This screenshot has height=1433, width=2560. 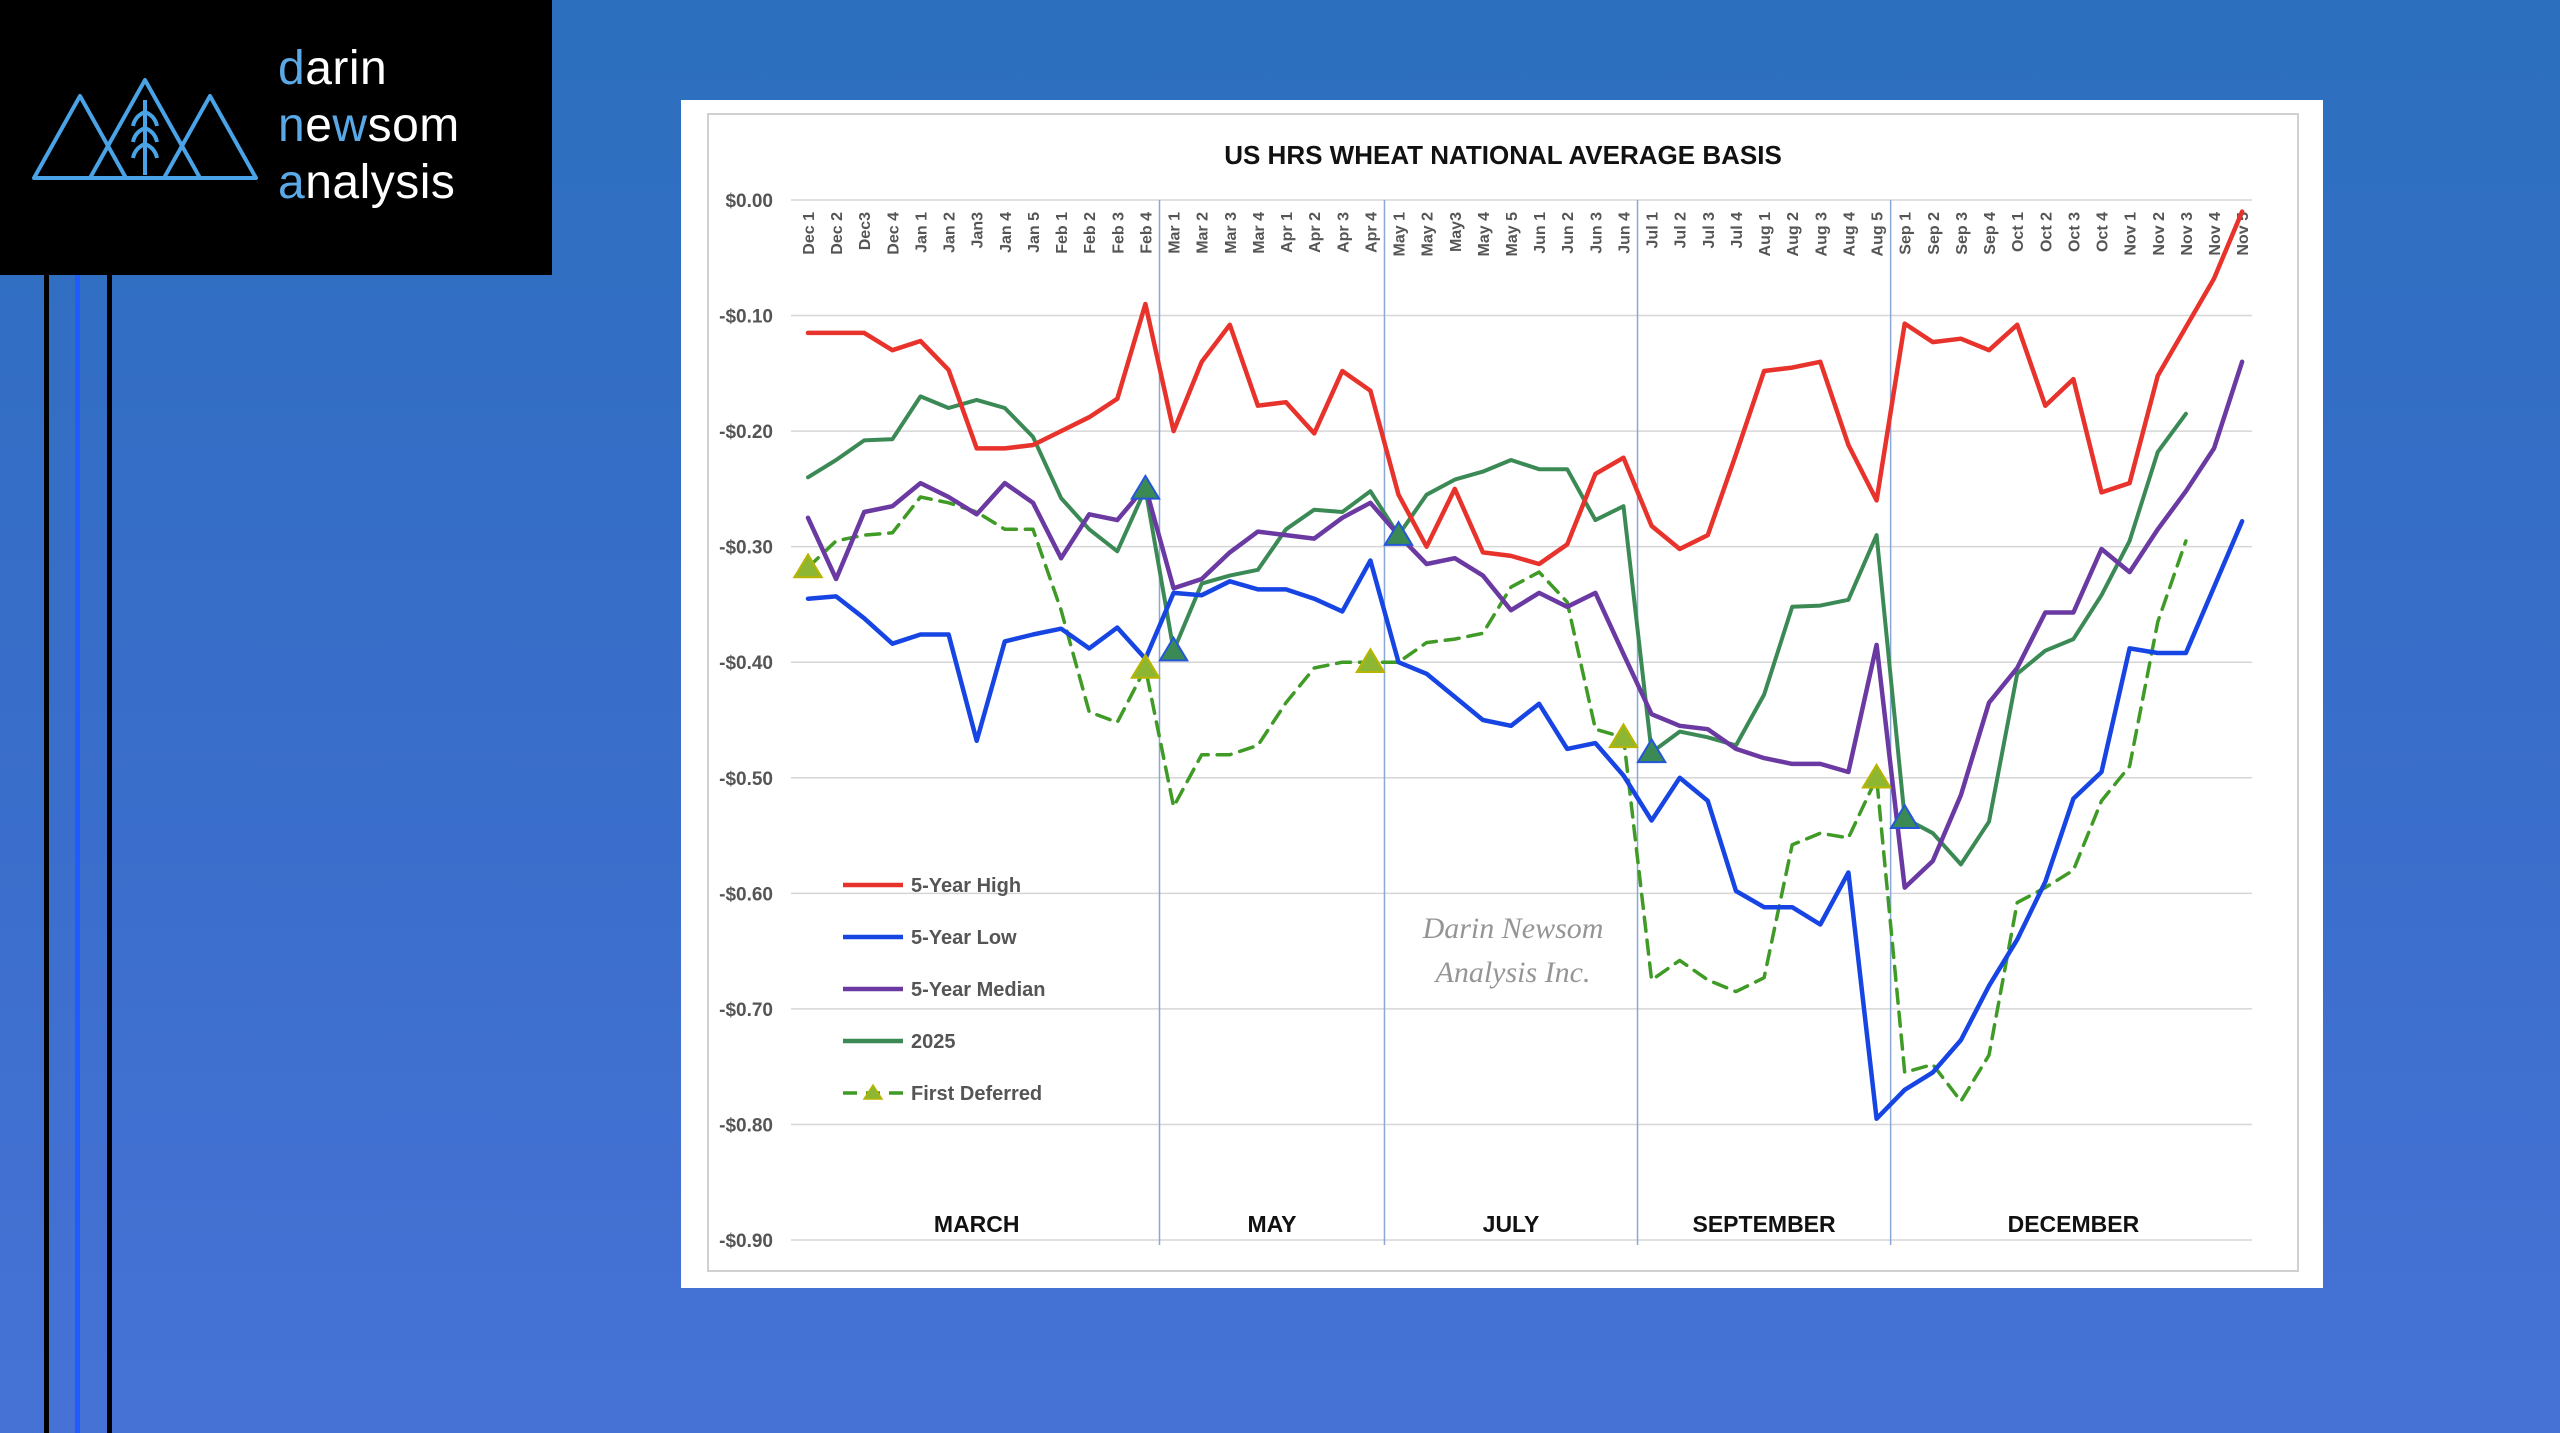 I want to click on x-tick-label: May3, so click(x=1456, y=232).